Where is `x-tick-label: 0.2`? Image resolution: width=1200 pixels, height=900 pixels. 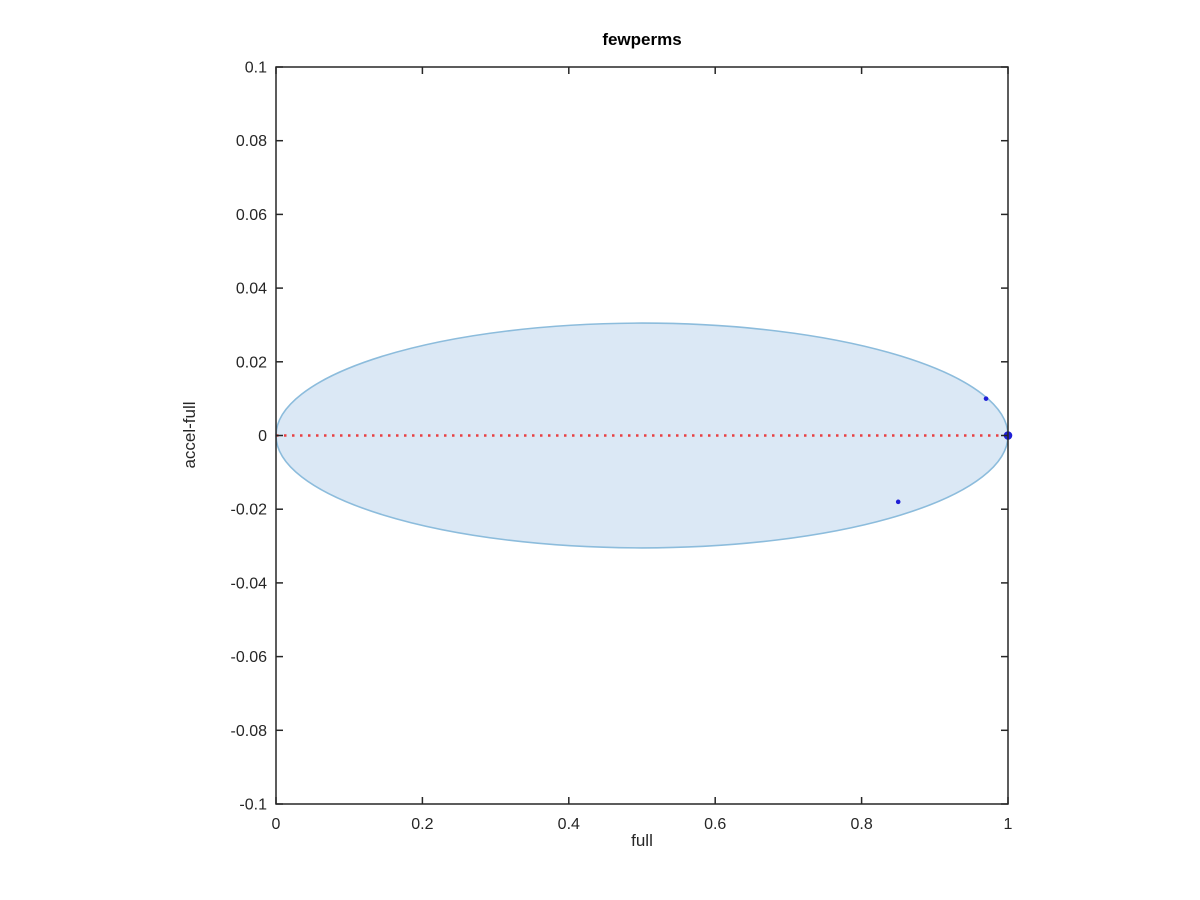 x-tick-label: 0.2 is located at coordinates (422, 824).